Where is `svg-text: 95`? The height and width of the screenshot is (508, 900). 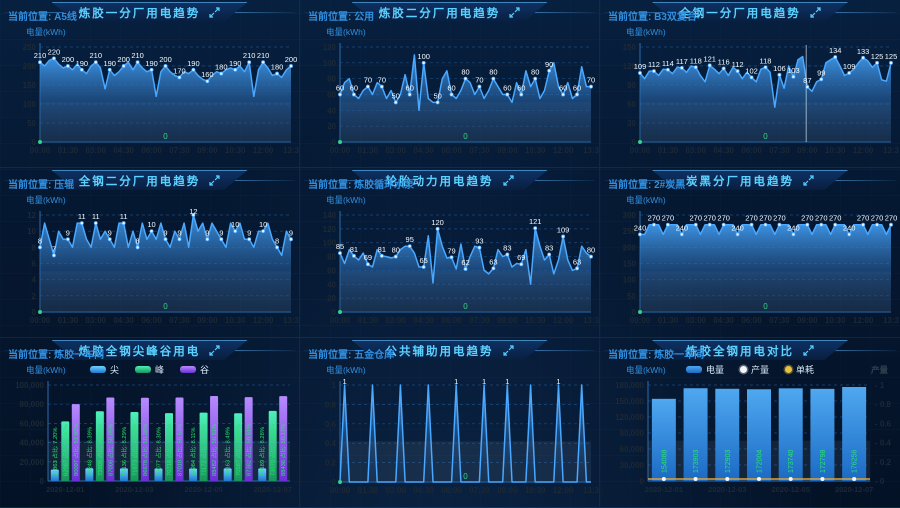
svg-text: 95 is located at coordinates (410, 239).